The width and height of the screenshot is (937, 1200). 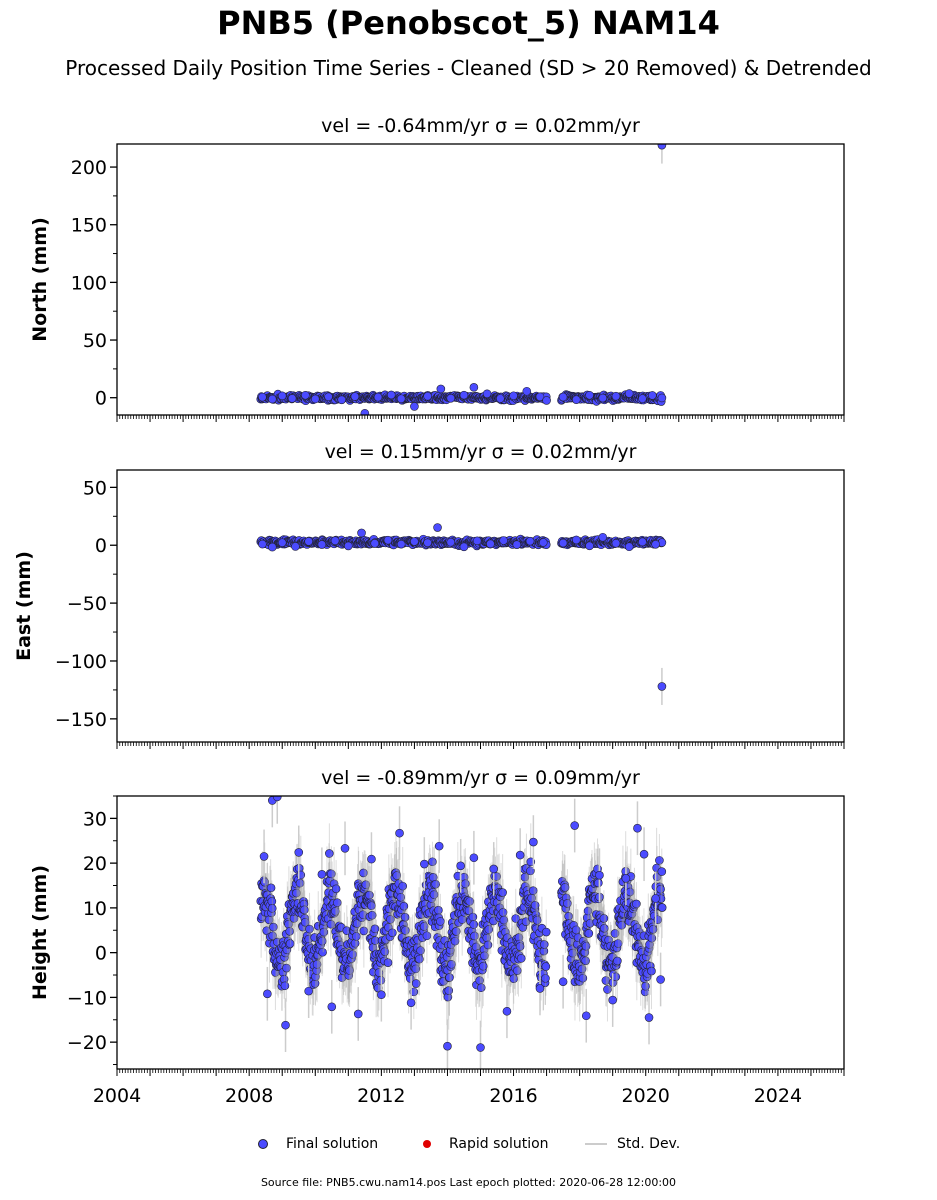 I want to click on y-tick-label: 200, so click(x=89, y=168).